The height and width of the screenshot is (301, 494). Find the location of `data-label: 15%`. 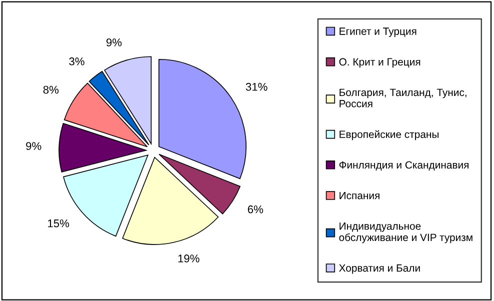

data-label: 15% is located at coordinates (59, 223).